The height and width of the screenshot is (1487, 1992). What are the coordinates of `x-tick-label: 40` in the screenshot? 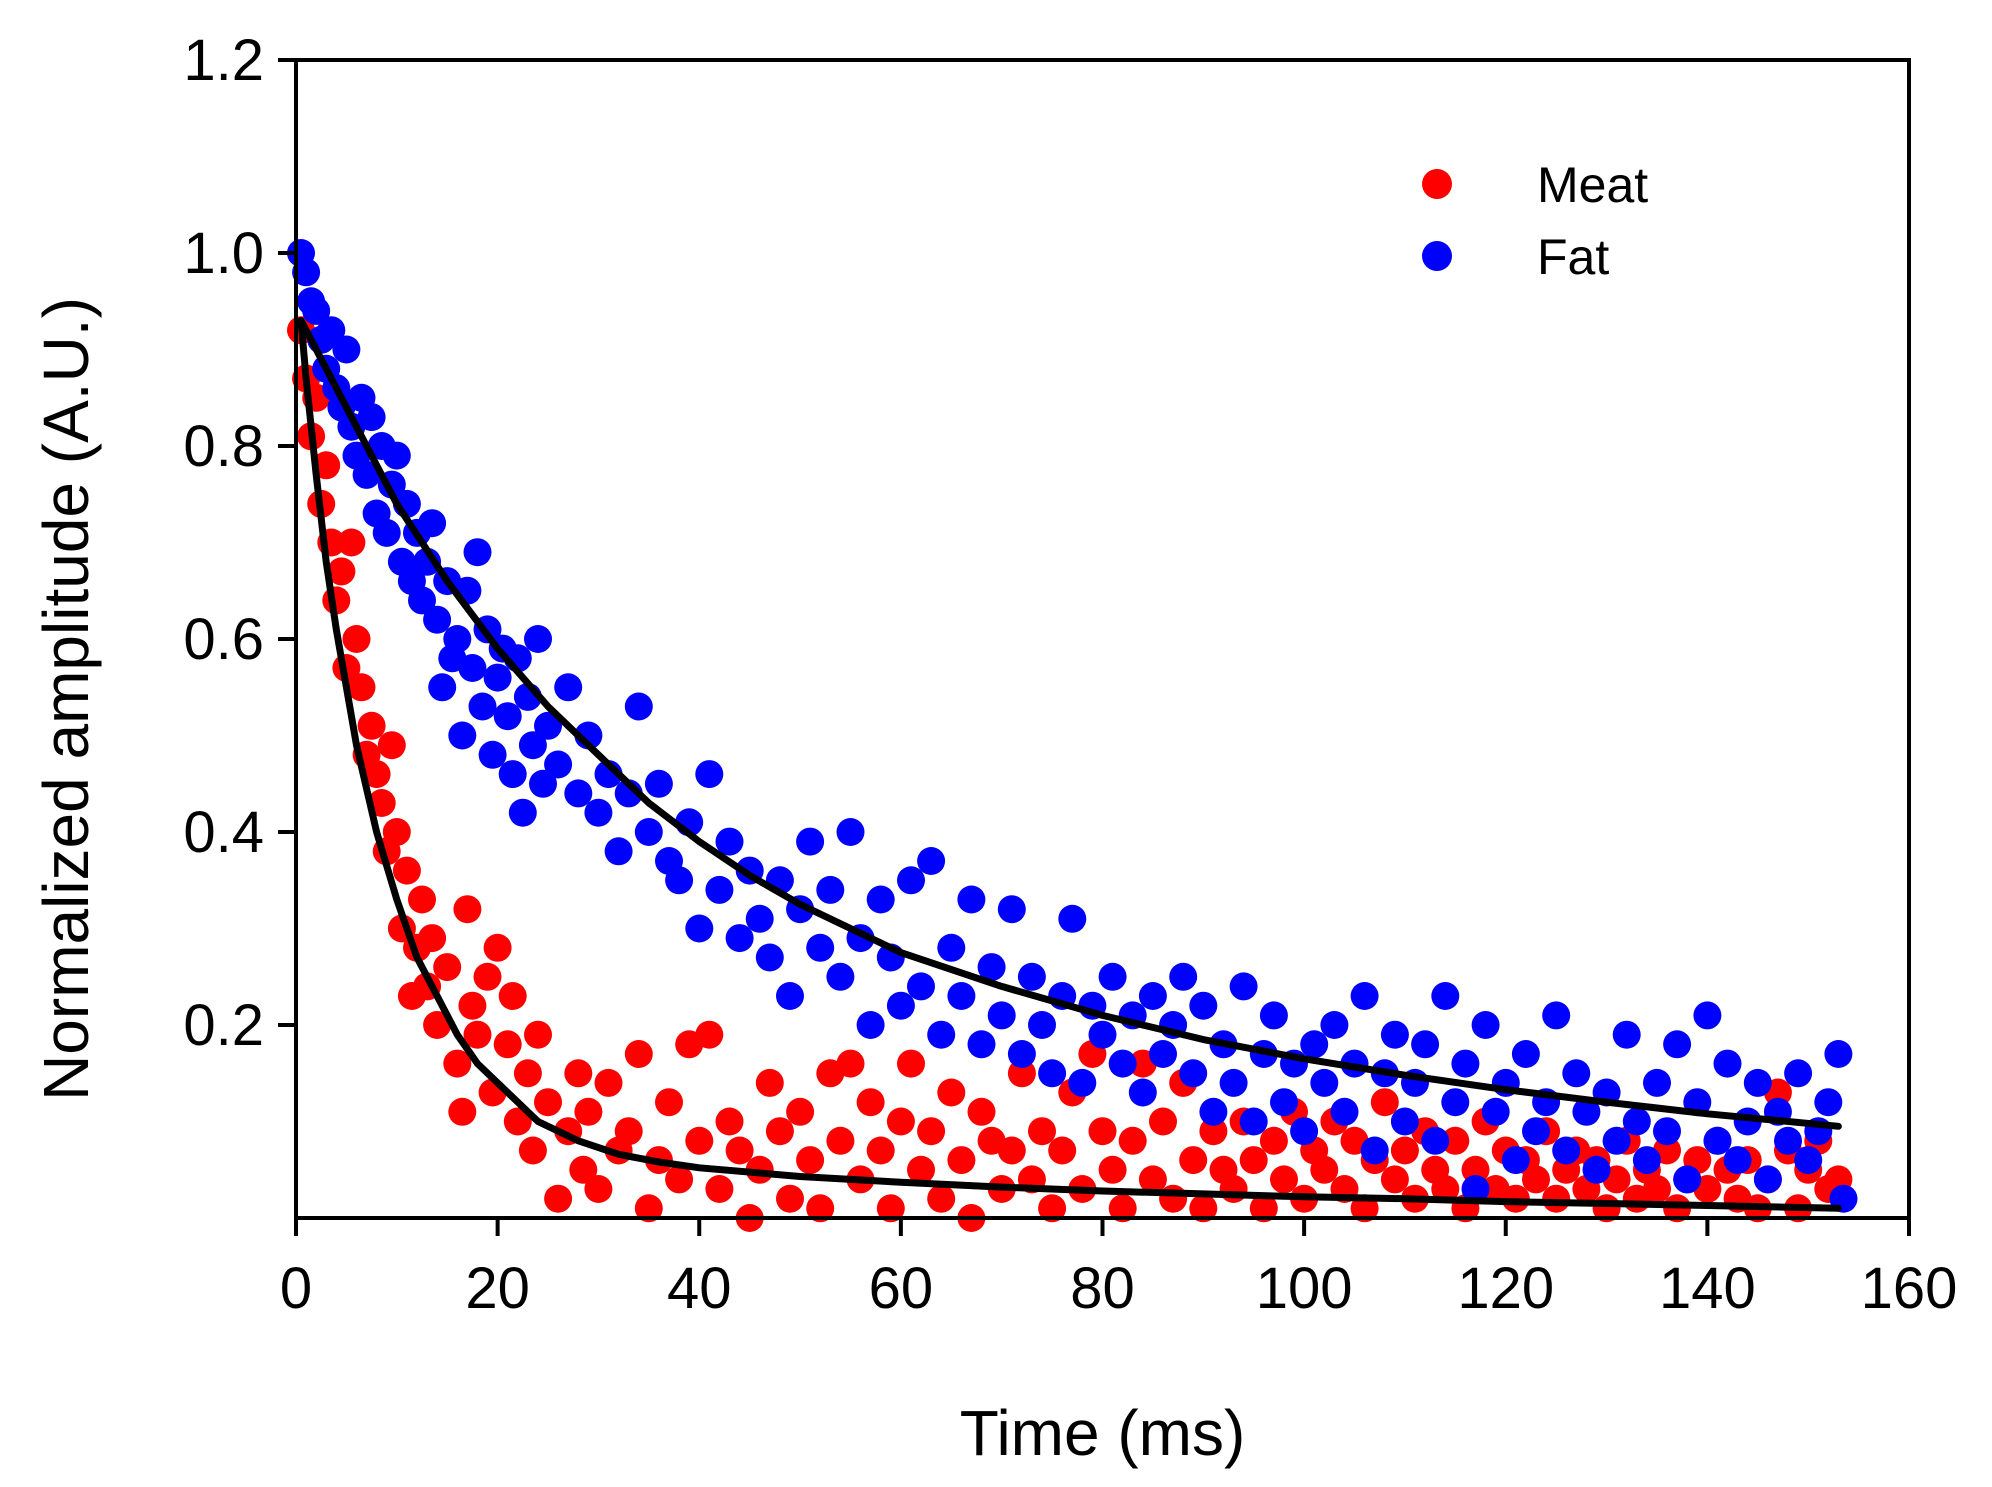 It's located at (699, 1288).